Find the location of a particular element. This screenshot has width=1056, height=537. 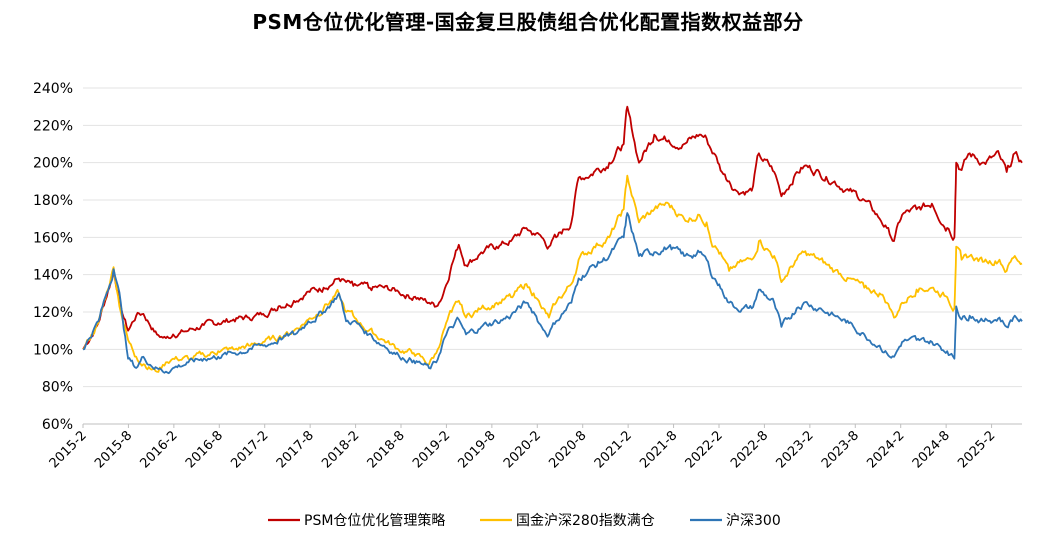

y-tick-label: 100% is located at coordinates (53, 350).